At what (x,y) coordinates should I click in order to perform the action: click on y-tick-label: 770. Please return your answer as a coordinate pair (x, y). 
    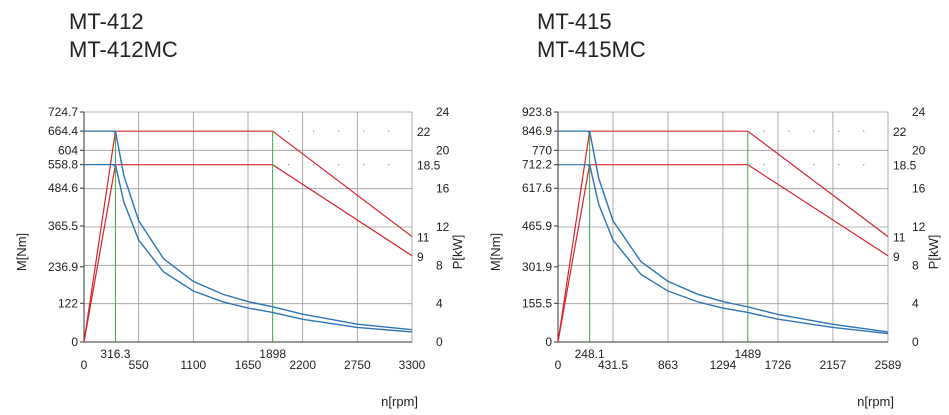
    Looking at the image, I should click on (542, 150).